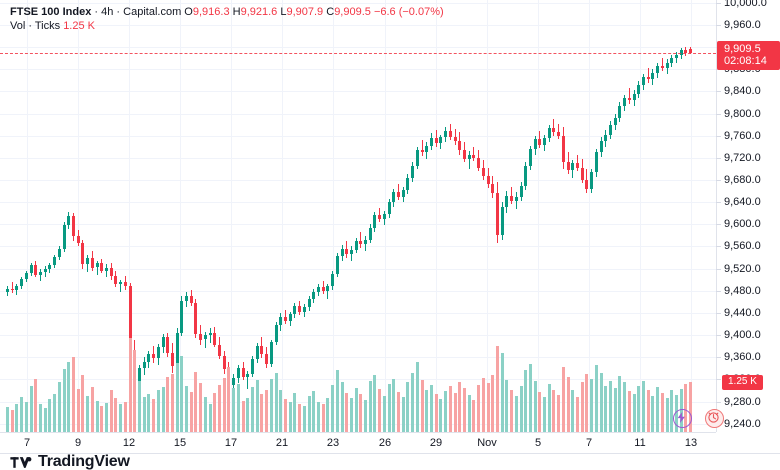 This screenshot has height=470, width=780. What do you see at coordinates (714, 418) in the screenshot?
I see `alert-clock-icon` at bounding box center [714, 418].